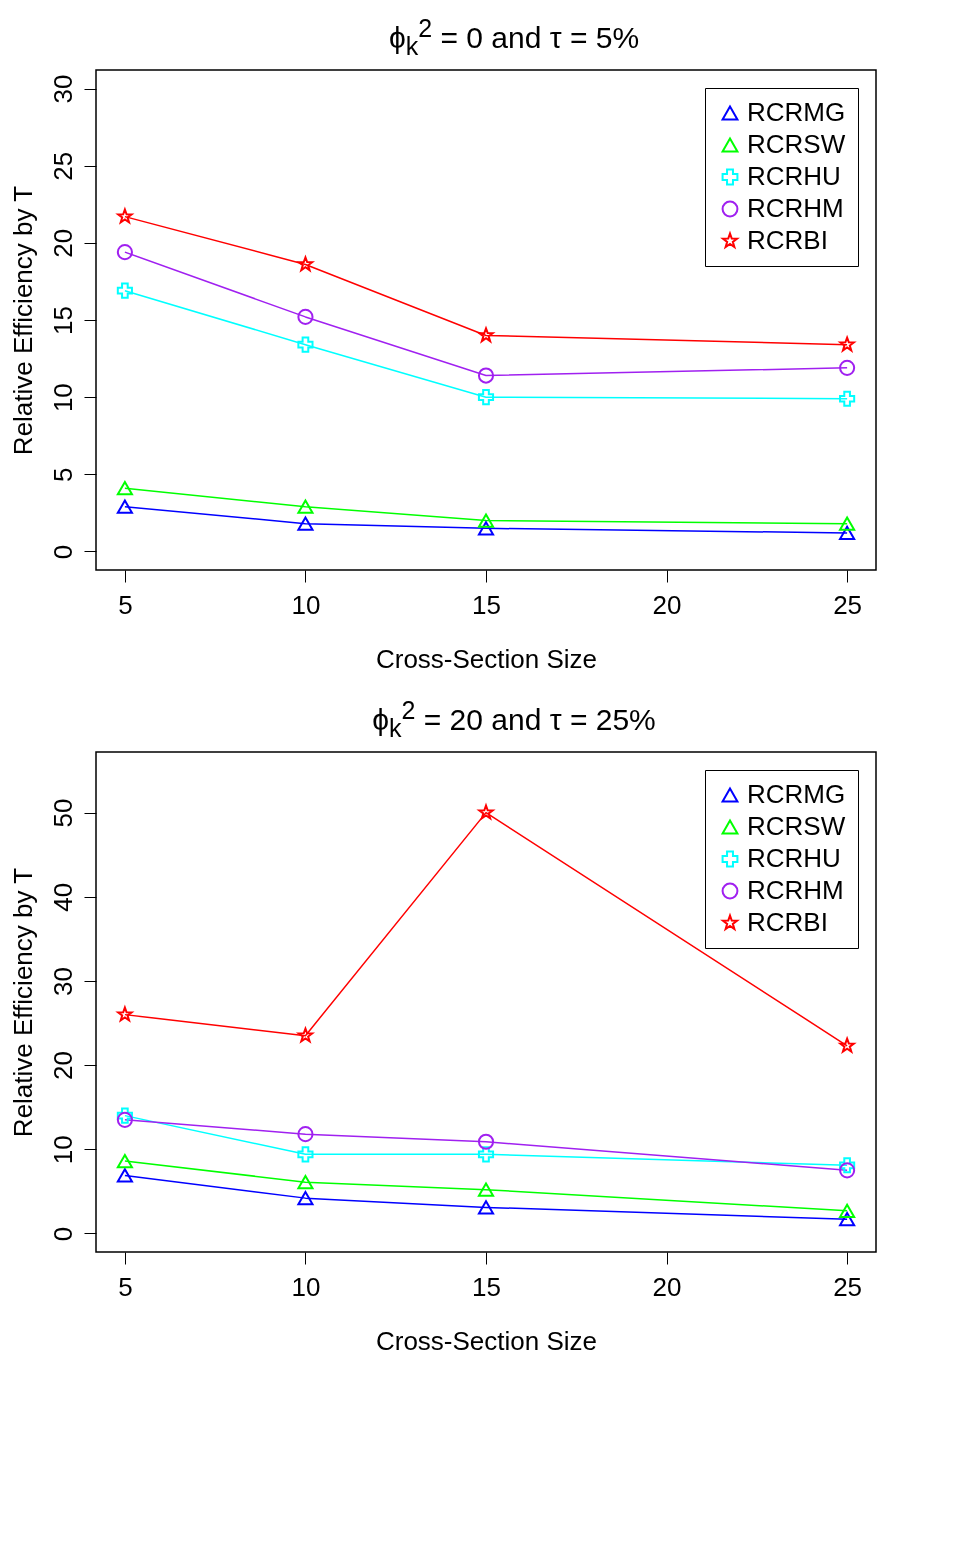  What do you see at coordinates (62, 897) in the screenshot?
I see `y-tick-label: 40` at bounding box center [62, 897].